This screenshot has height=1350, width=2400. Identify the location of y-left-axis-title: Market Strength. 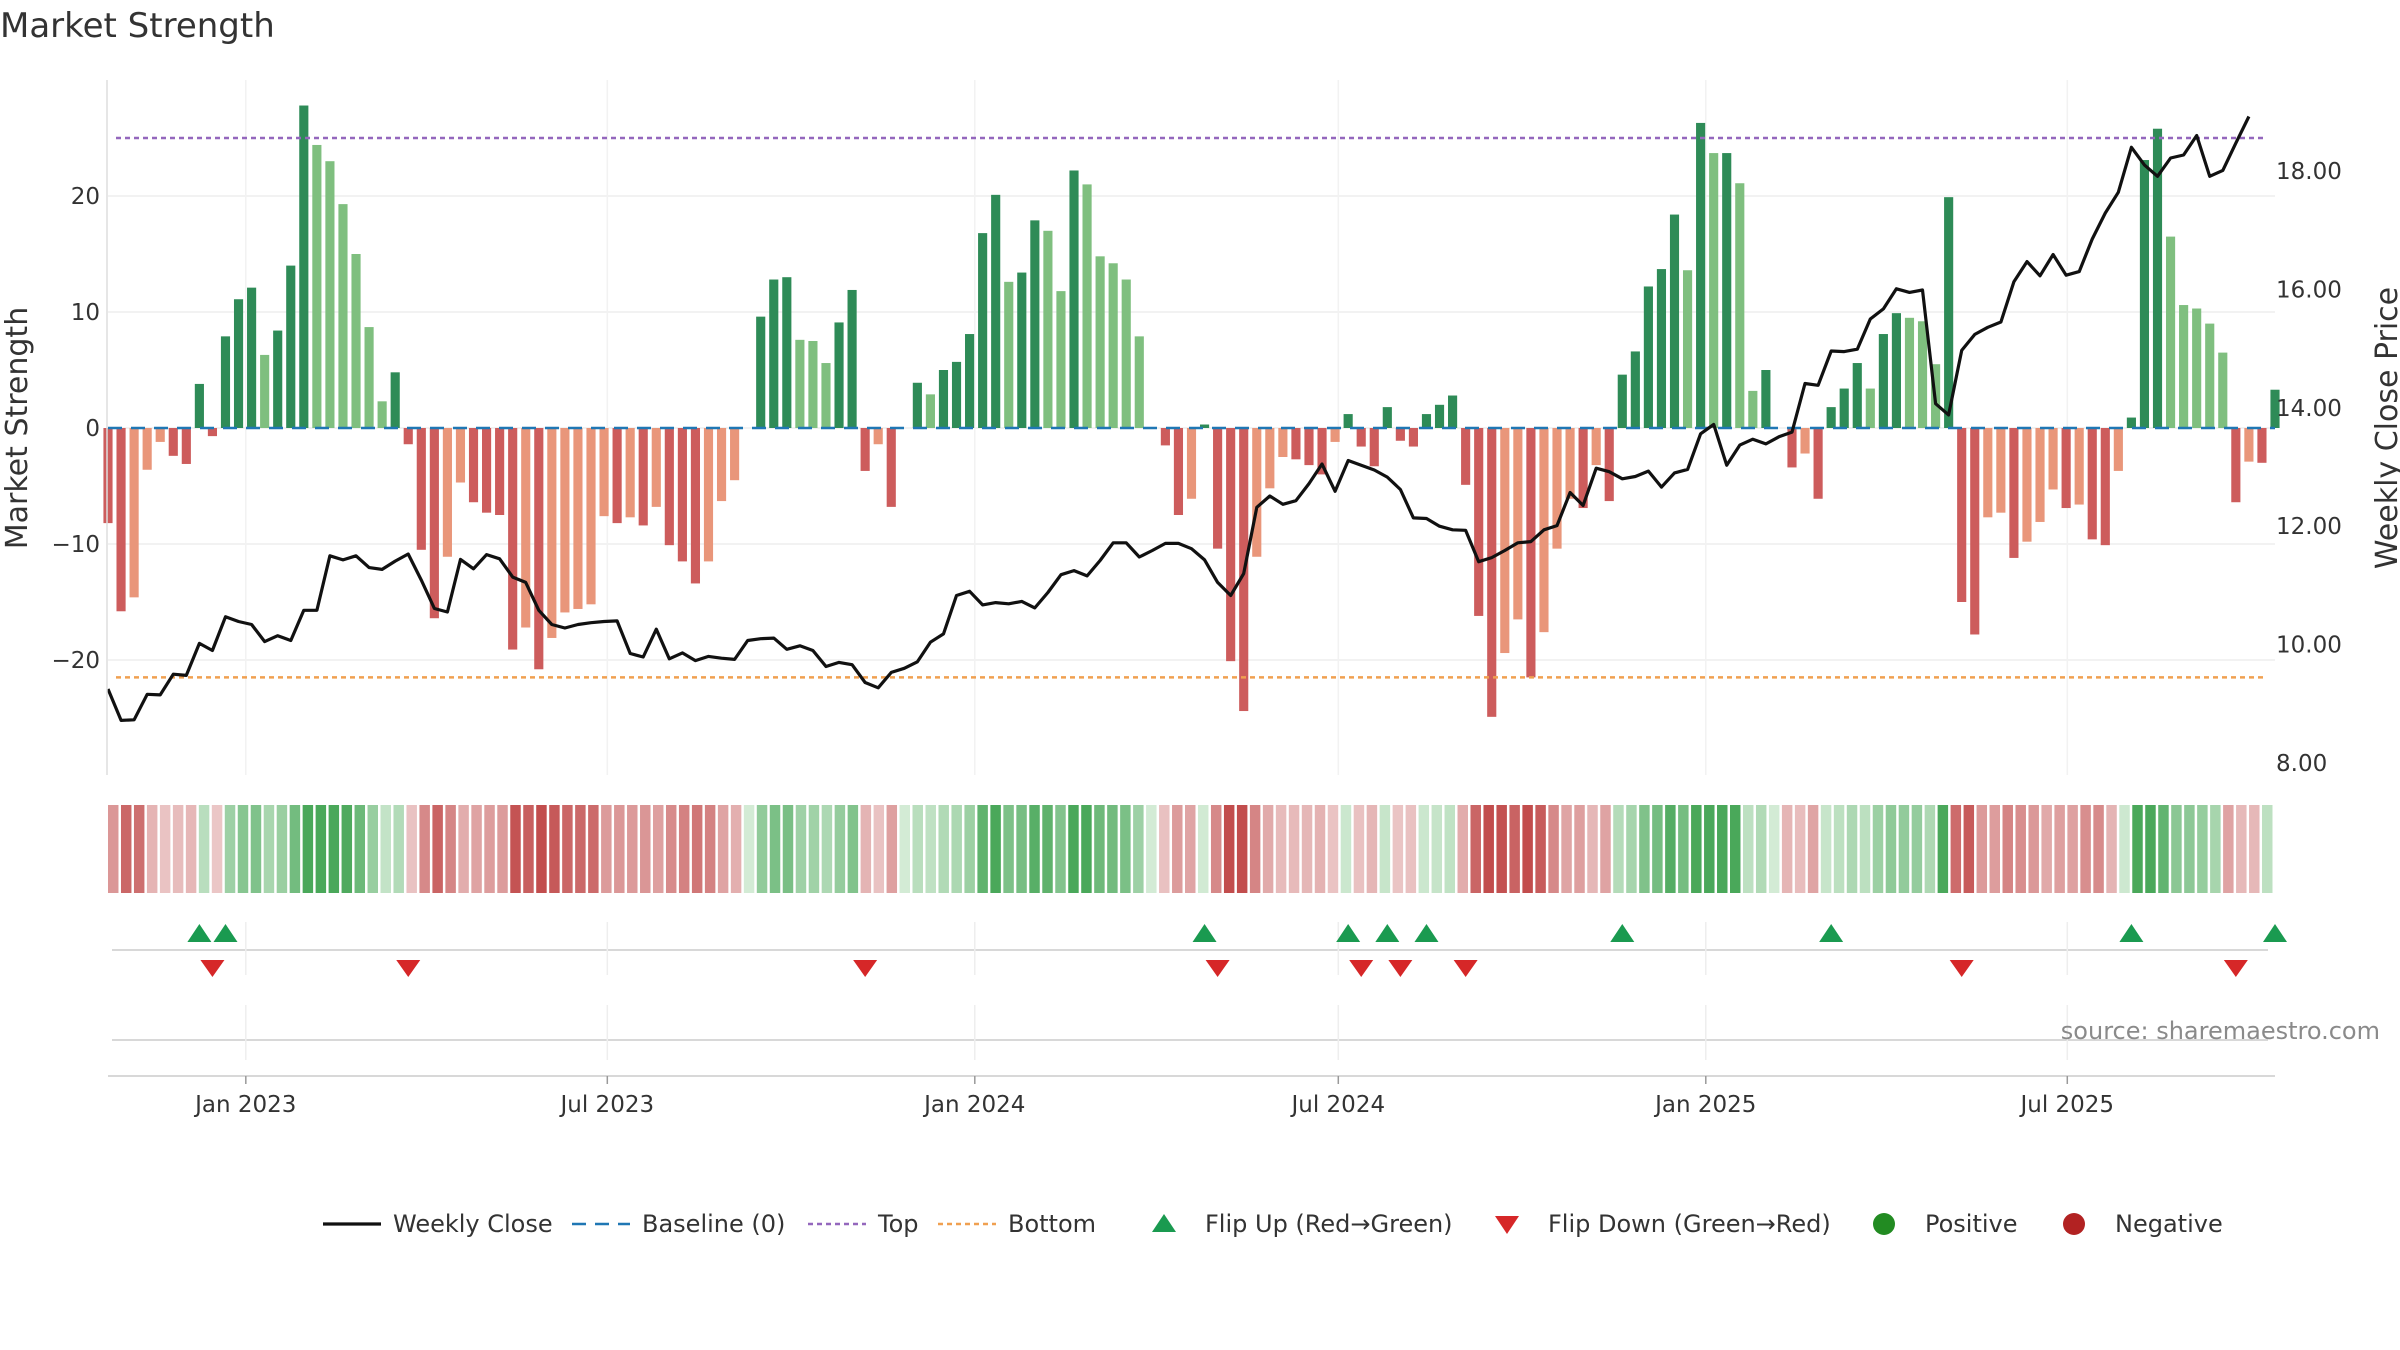
(17, 428).